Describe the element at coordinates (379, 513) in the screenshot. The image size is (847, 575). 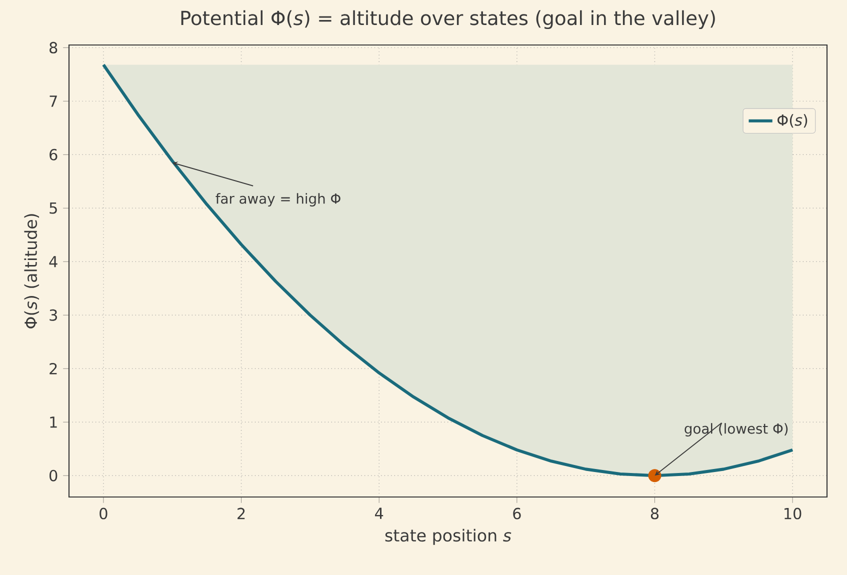
I see `x-tick-label: 4` at that location.